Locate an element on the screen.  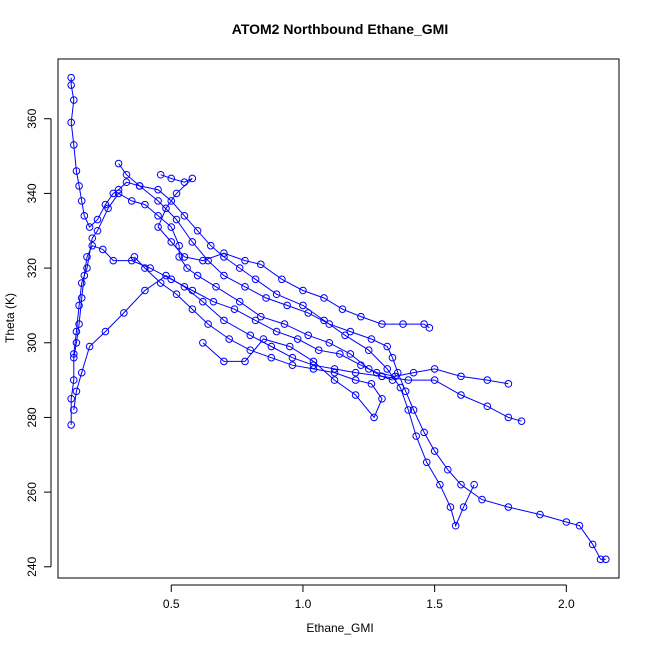
series-line is located at coordinates (291, 315).